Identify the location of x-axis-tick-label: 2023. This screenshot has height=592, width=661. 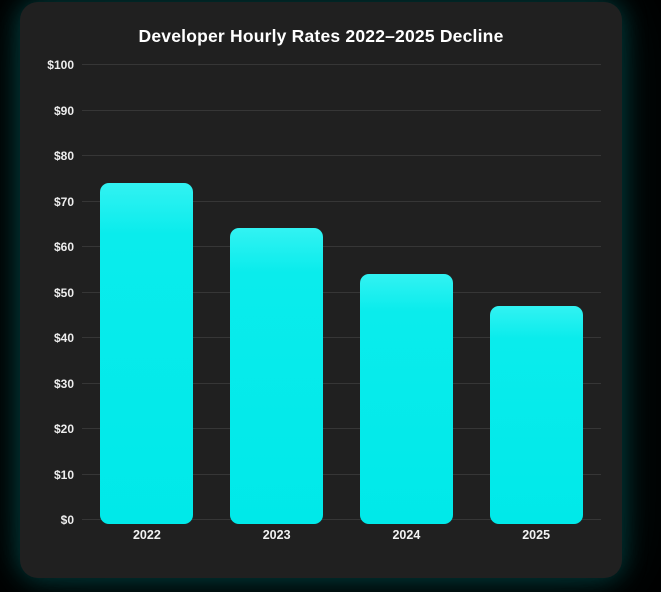
(276, 535).